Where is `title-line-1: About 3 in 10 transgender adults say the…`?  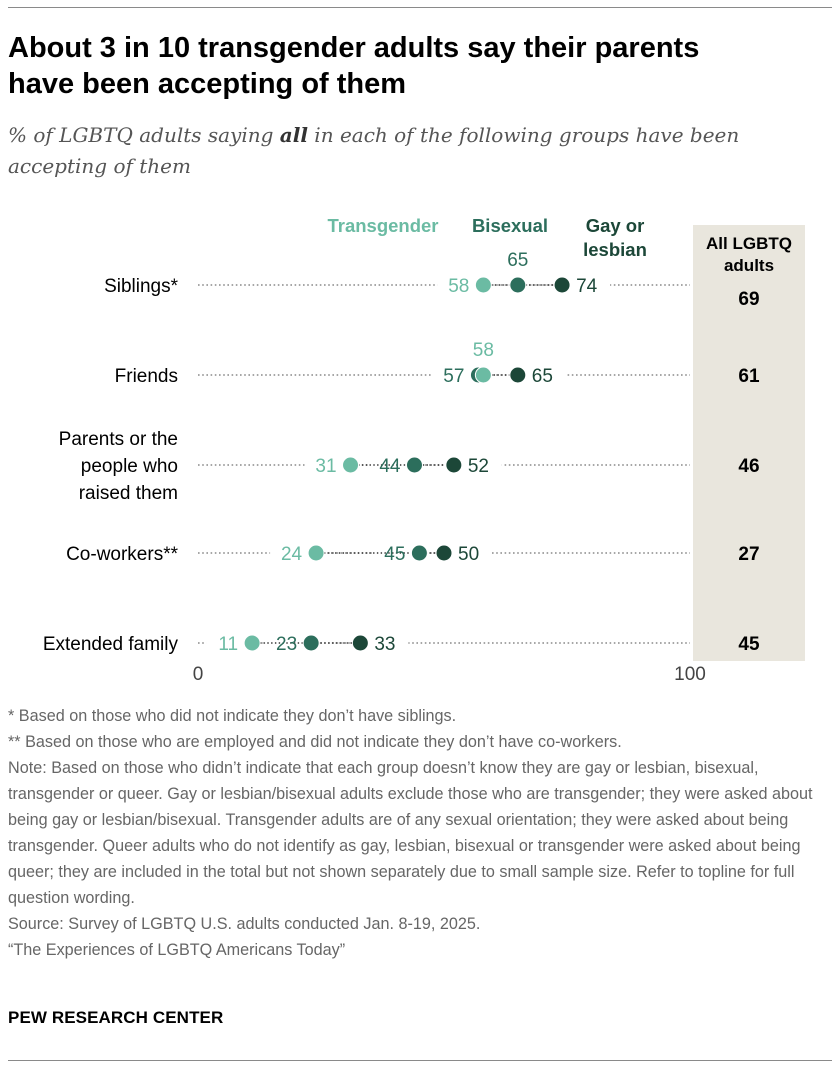
title-line-1: About 3 in 10 transgender adults say the… is located at coordinates (354, 48).